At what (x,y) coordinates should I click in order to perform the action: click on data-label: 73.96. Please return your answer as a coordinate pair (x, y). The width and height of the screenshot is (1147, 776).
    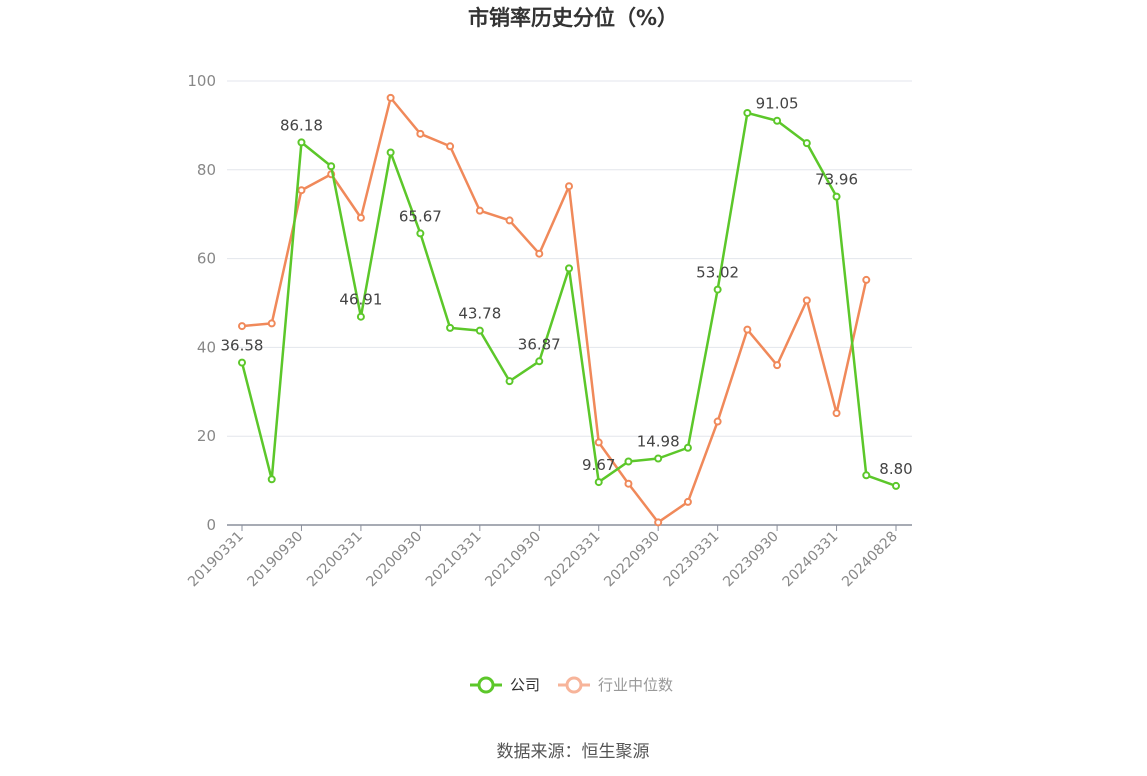
    Looking at the image, I should click on (836, 180).